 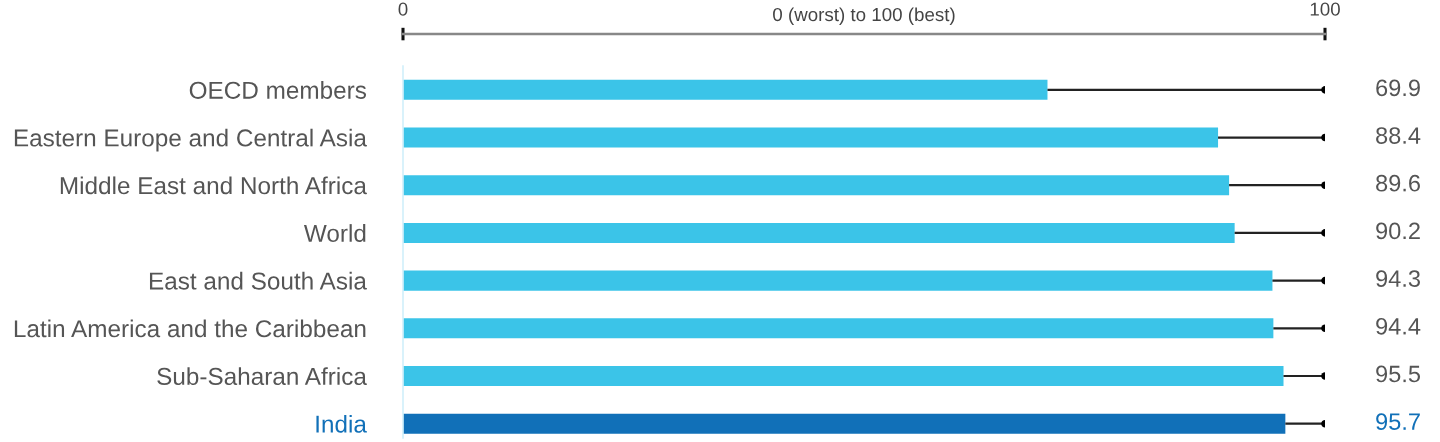 I want to click on data-label: 88.4, so click(x=1398, y=135).